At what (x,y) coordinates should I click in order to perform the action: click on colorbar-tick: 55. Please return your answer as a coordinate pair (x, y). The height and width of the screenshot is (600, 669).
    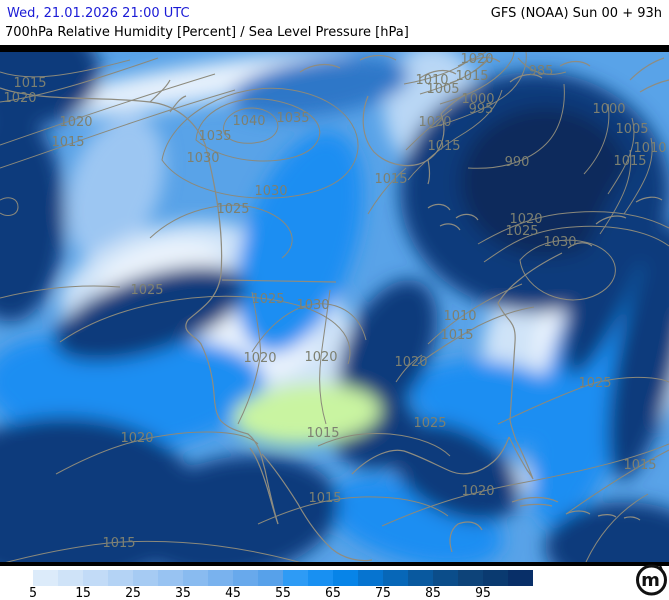
    Looking at the image, I should click on (283, 593).